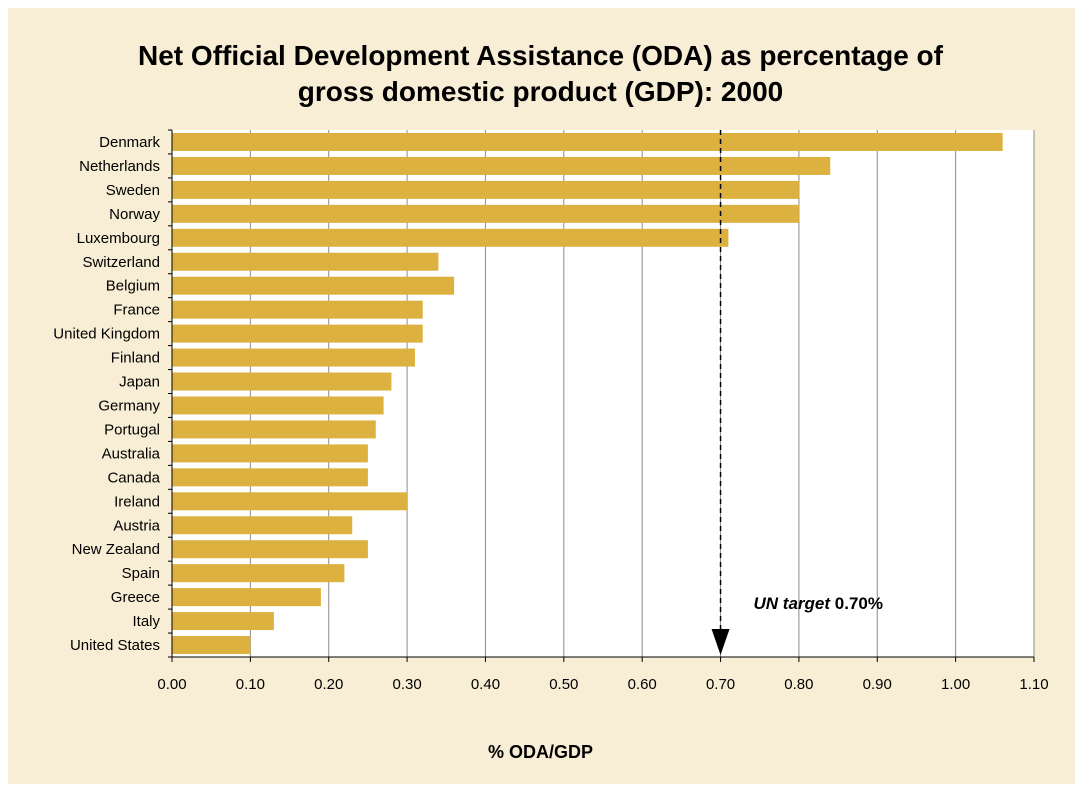  Describe the element at coordinates (540, 752) in the screenshot. I see `x-axis-label: % ODA/GDP` at that location.